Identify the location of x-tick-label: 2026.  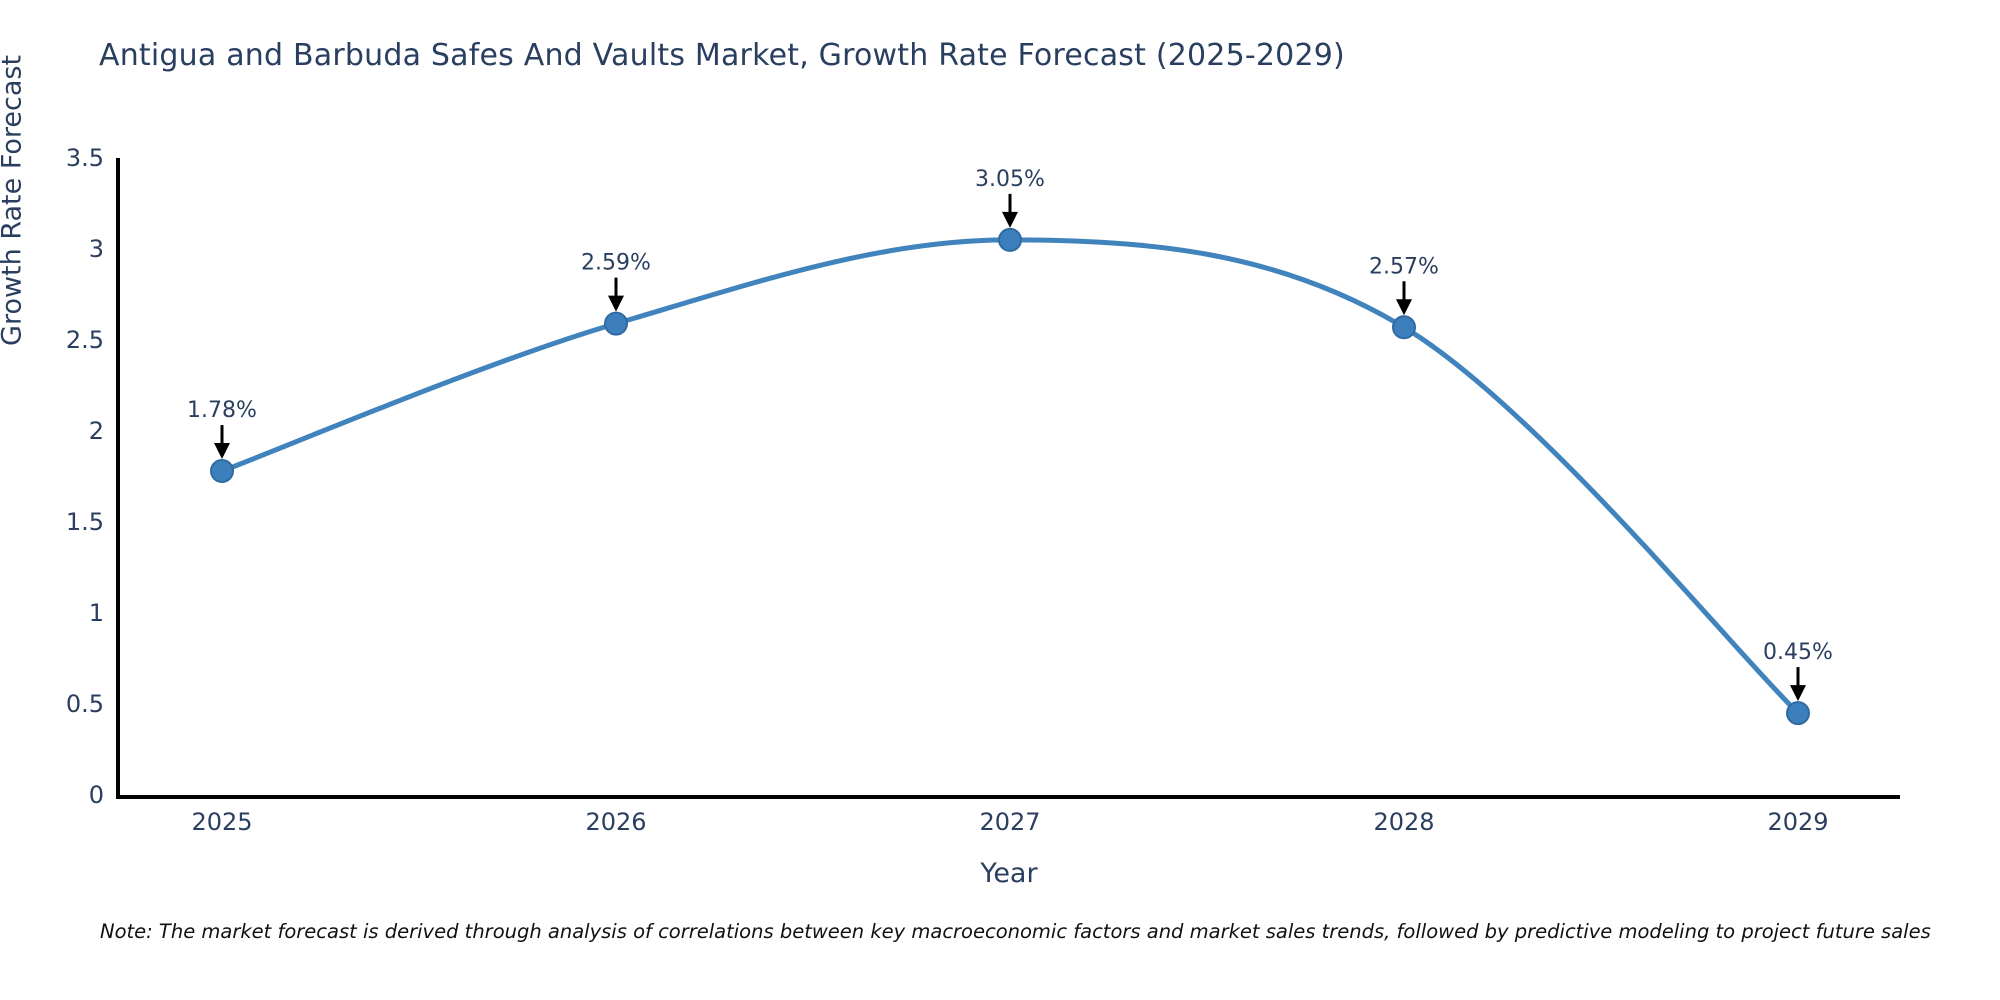
(615, 822).